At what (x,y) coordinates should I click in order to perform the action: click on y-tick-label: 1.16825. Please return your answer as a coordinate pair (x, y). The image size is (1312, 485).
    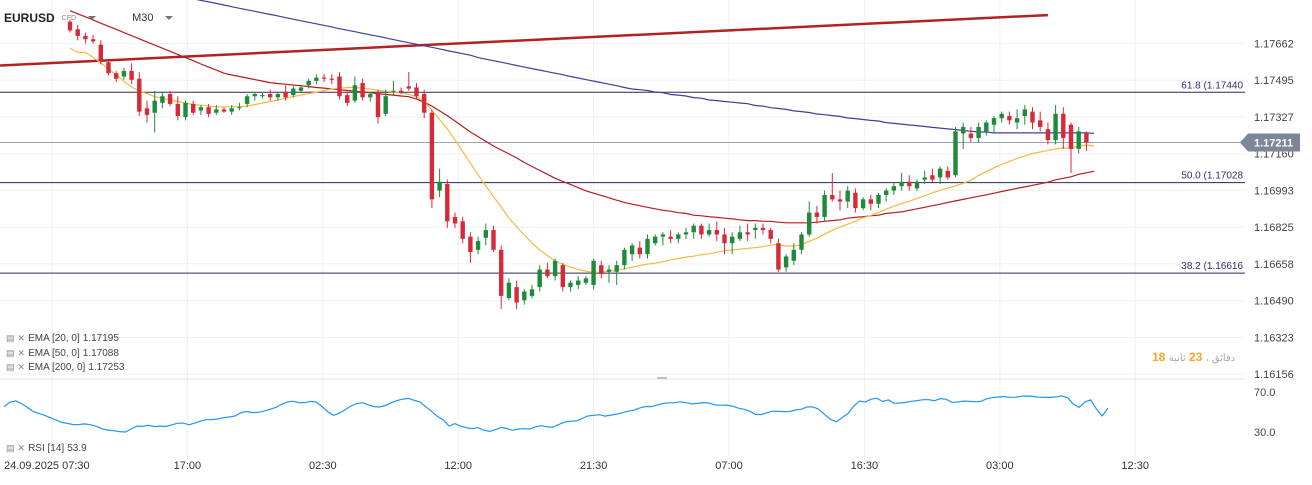
    Looking at the image, I should click on (1274, 228).